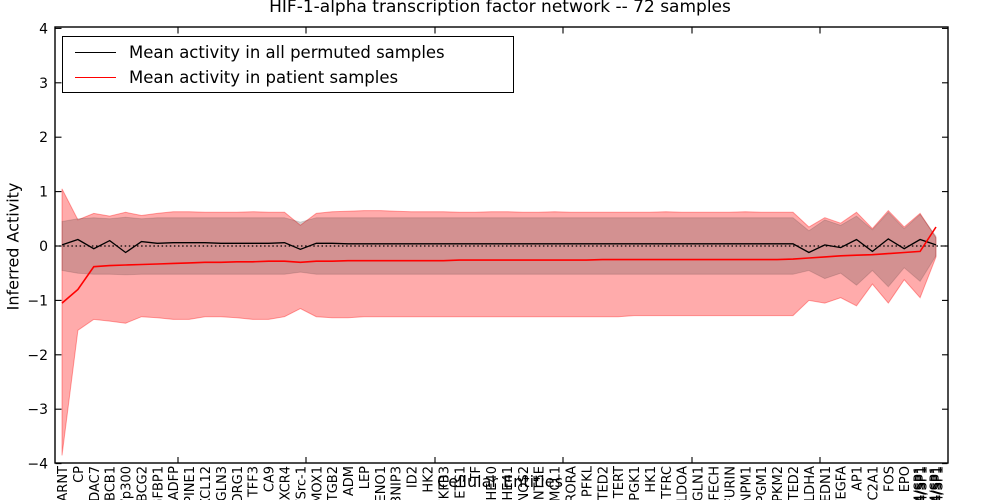 This screenshot has width=1000, height=500. Describe the element at coordinates (444, 483) in the screenshot. I see `x-category-label: PFKFB3` at that location.